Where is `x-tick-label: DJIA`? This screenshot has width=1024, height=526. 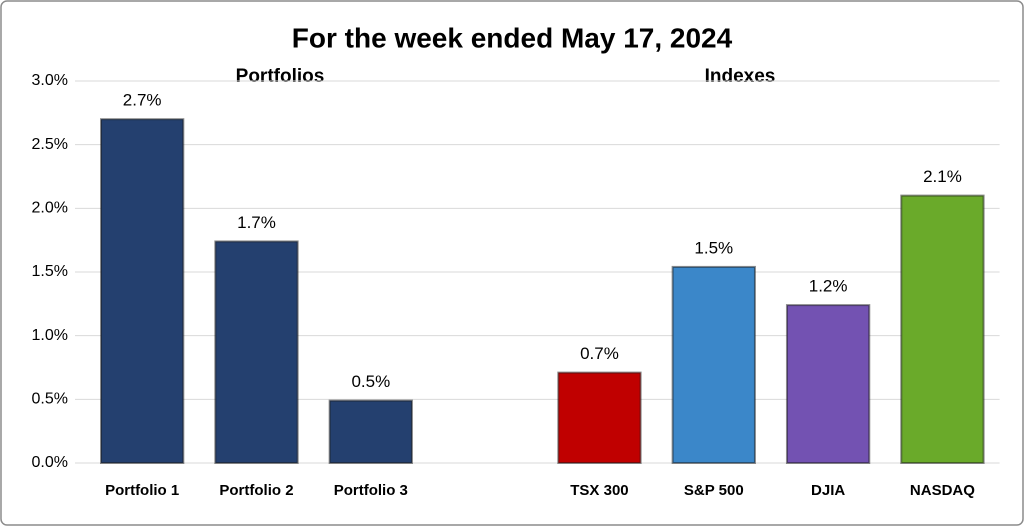 x-tick-label: DJIA is located at coordinates (828, 490).